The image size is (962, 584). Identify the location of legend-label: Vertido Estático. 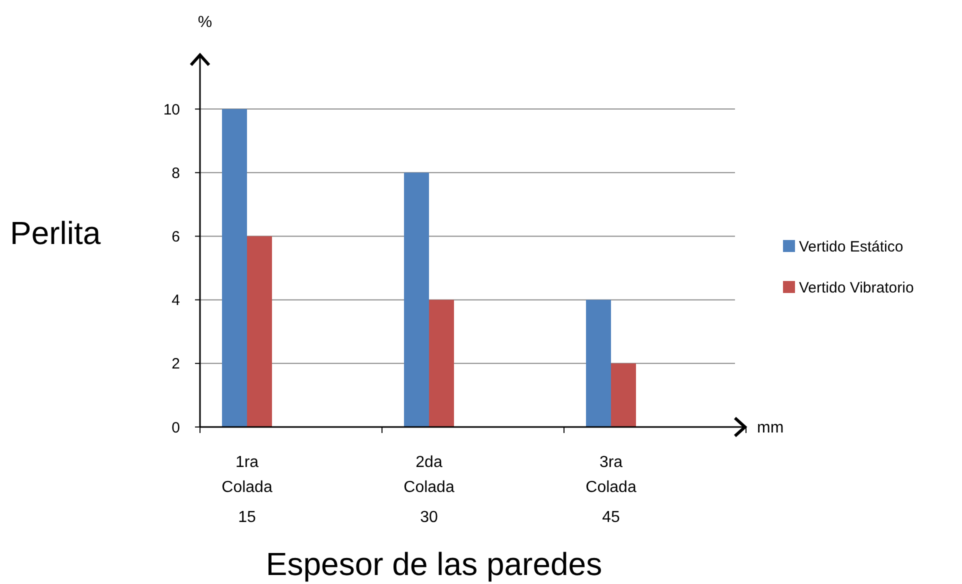
(851, 247).